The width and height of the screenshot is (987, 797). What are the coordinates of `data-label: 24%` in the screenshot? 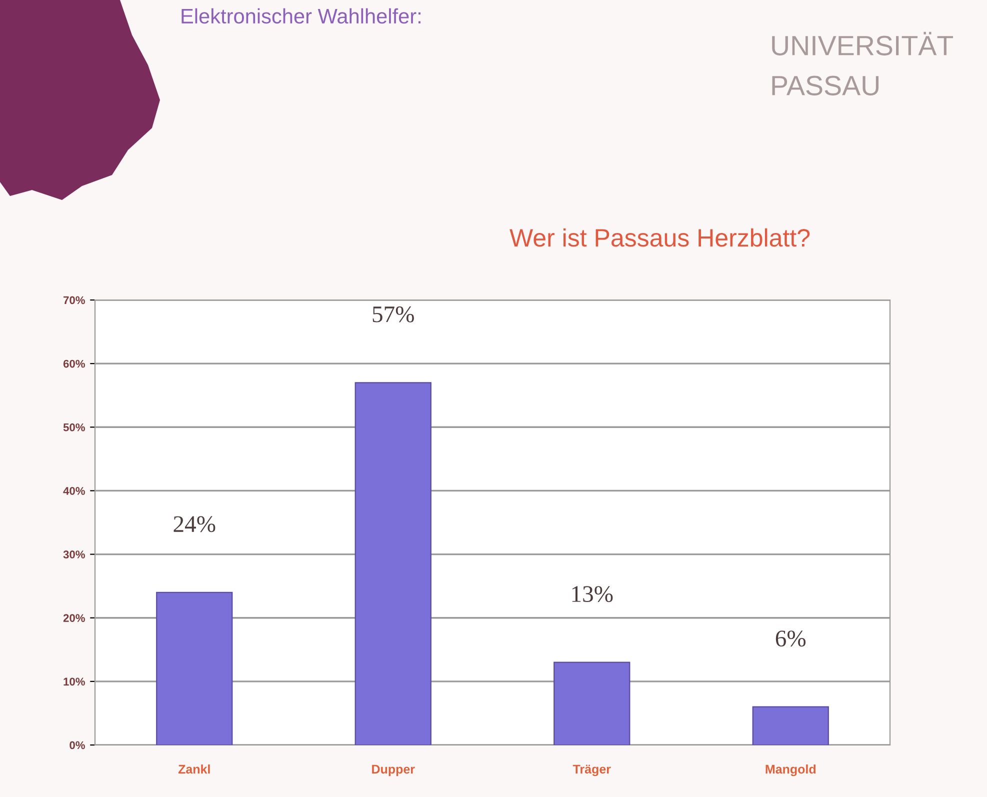 It's located at (195, 524).